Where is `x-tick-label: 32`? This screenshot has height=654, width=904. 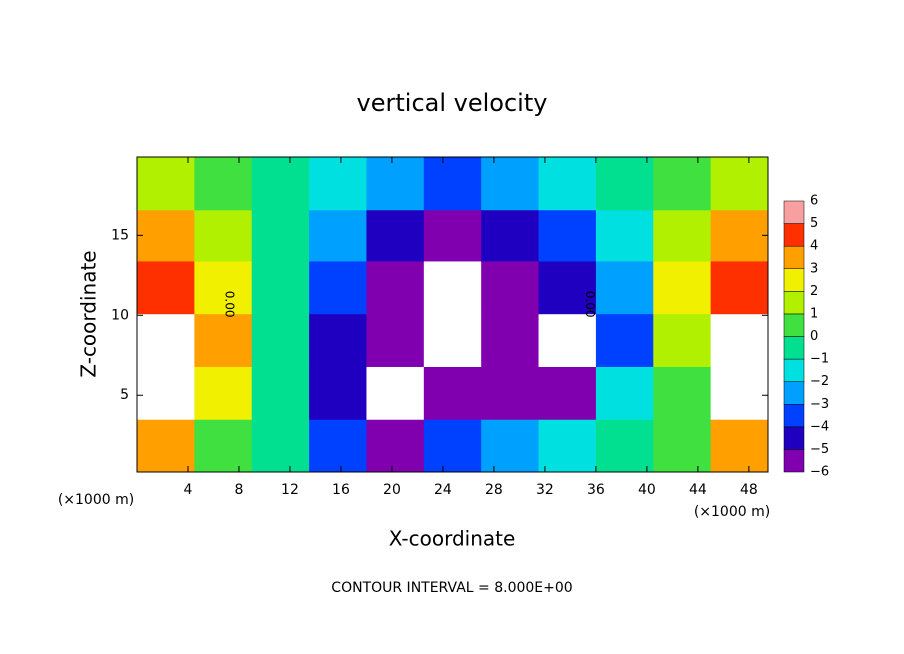 x-tick-label: 32 is located at coordinates (545, 490).